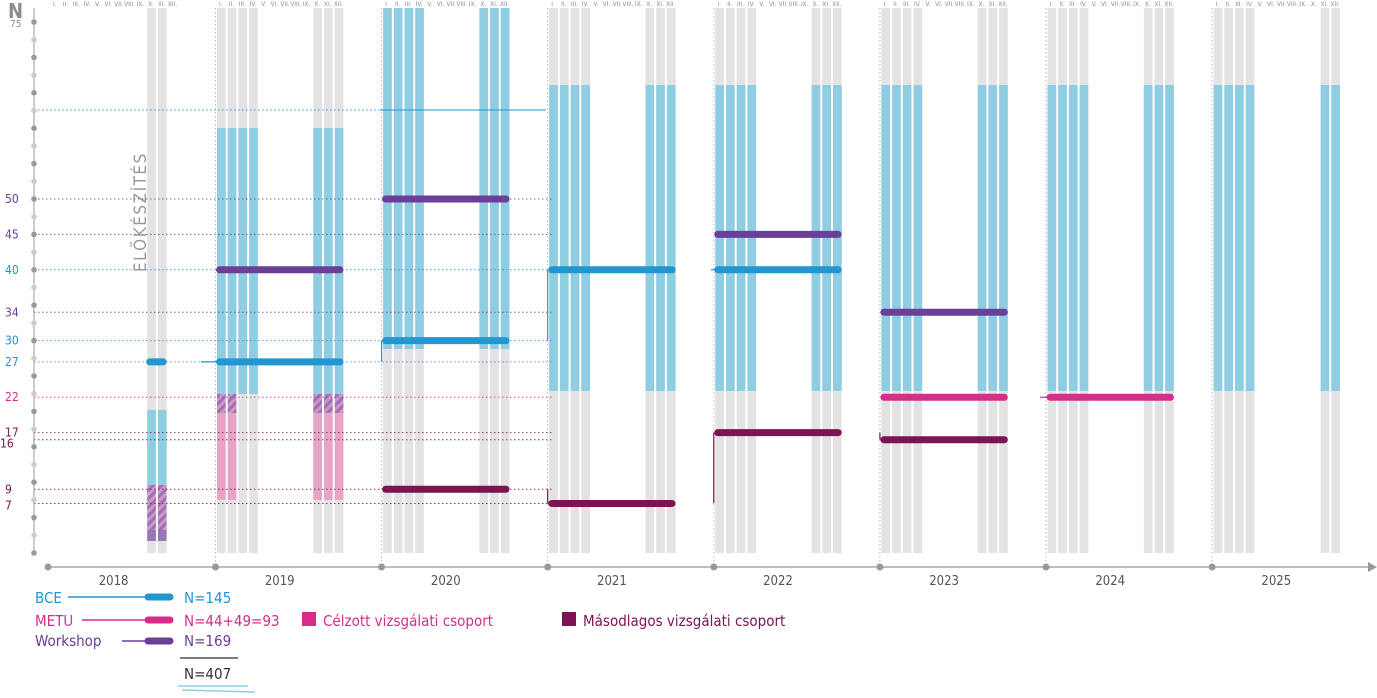 The image size is (1377, 698). What do you see at coordinates (982, 238) in the screenshot?
I see `band-fill-2023-10-blue` at bounding box center [982, 238].